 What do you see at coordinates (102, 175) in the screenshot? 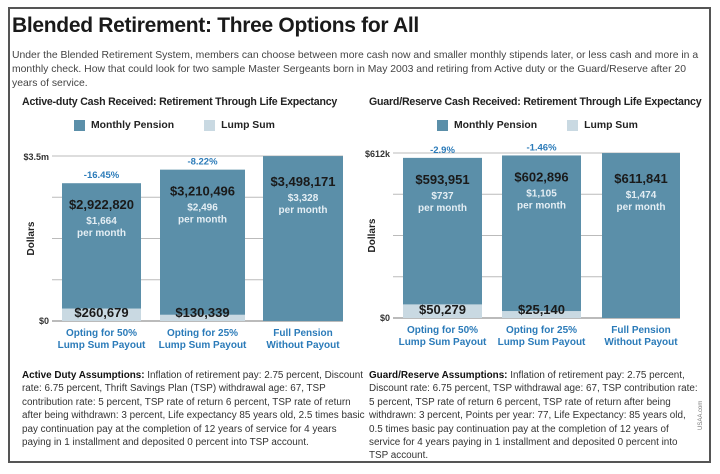
I see `percent-change-label: -16.45%` at bounding box center [102, 175].